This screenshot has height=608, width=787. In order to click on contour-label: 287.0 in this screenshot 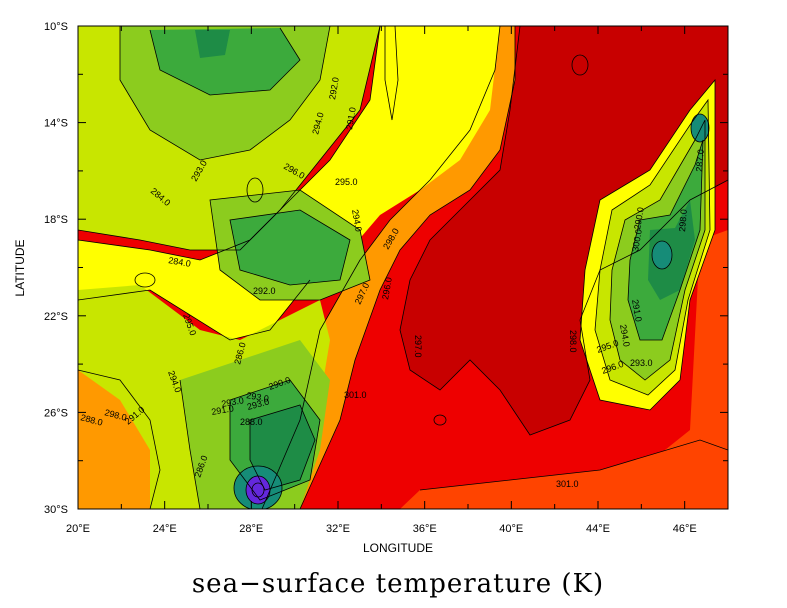, I will do `click(700, 160)`.